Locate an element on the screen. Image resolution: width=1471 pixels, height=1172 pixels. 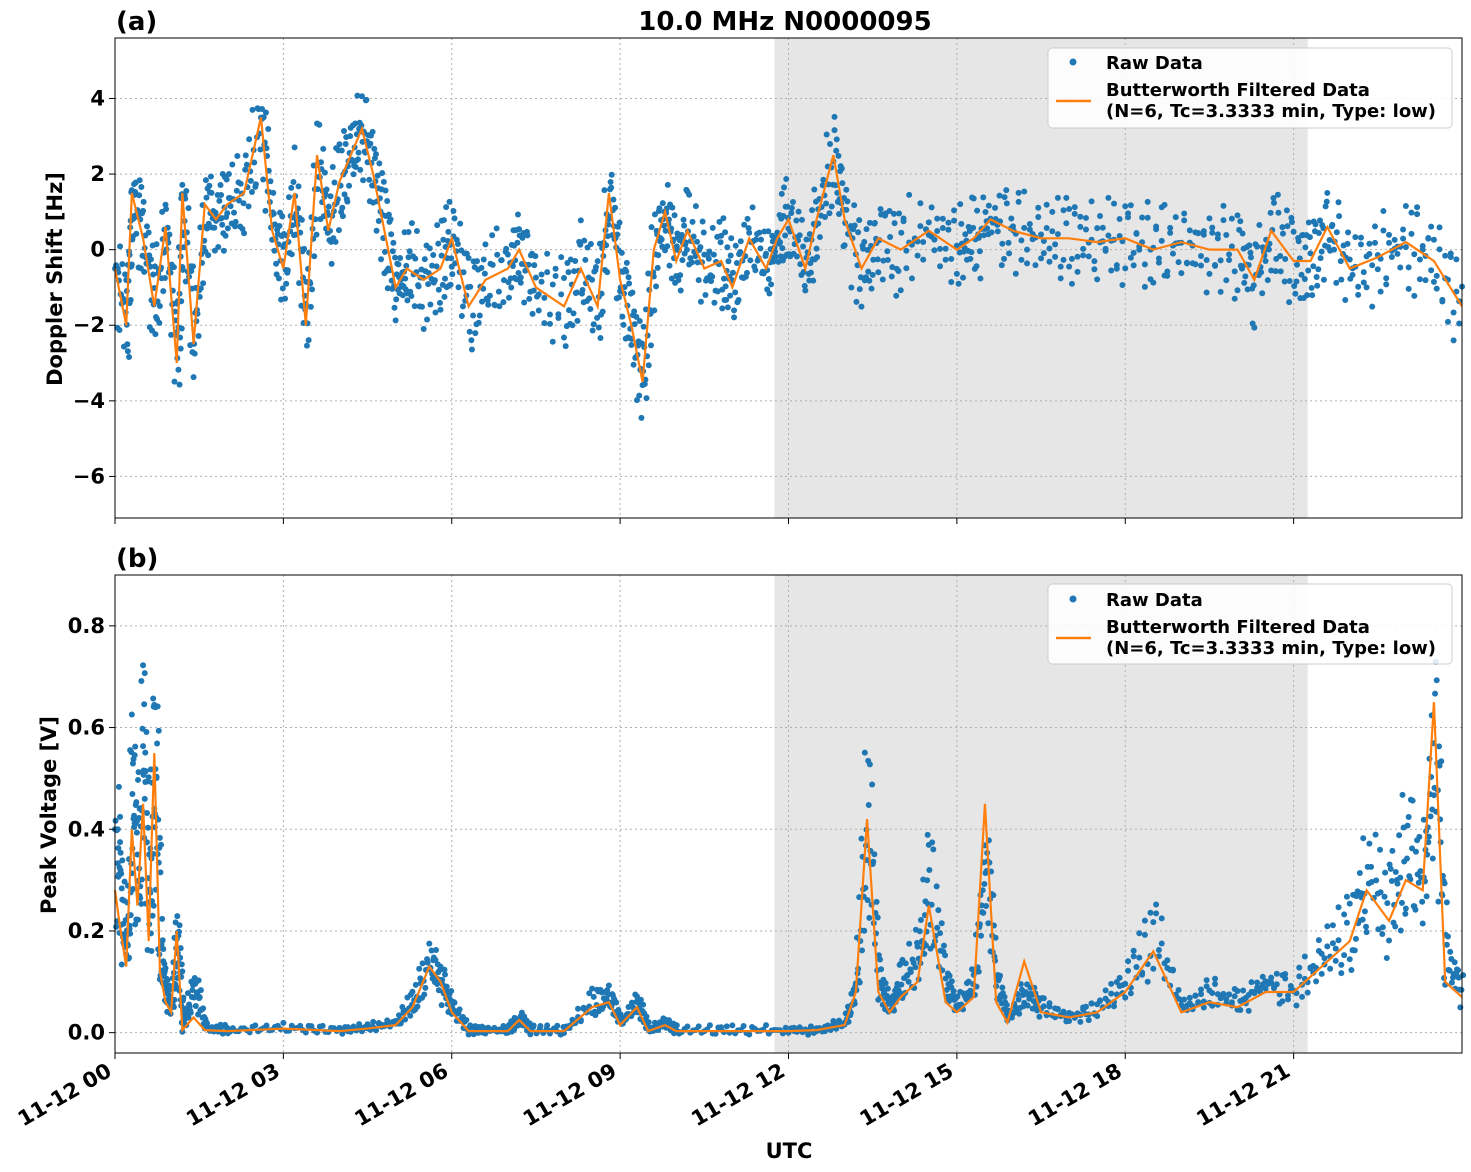
y-tick-label: −6 is located at coordinates (89, 476).